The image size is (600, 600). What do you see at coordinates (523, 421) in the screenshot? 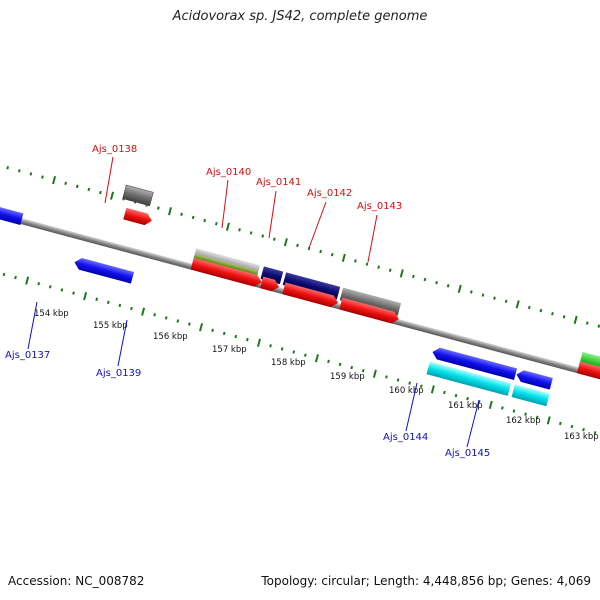
I see `scale-label: 162 kbp` at bounding box center [523, 421].